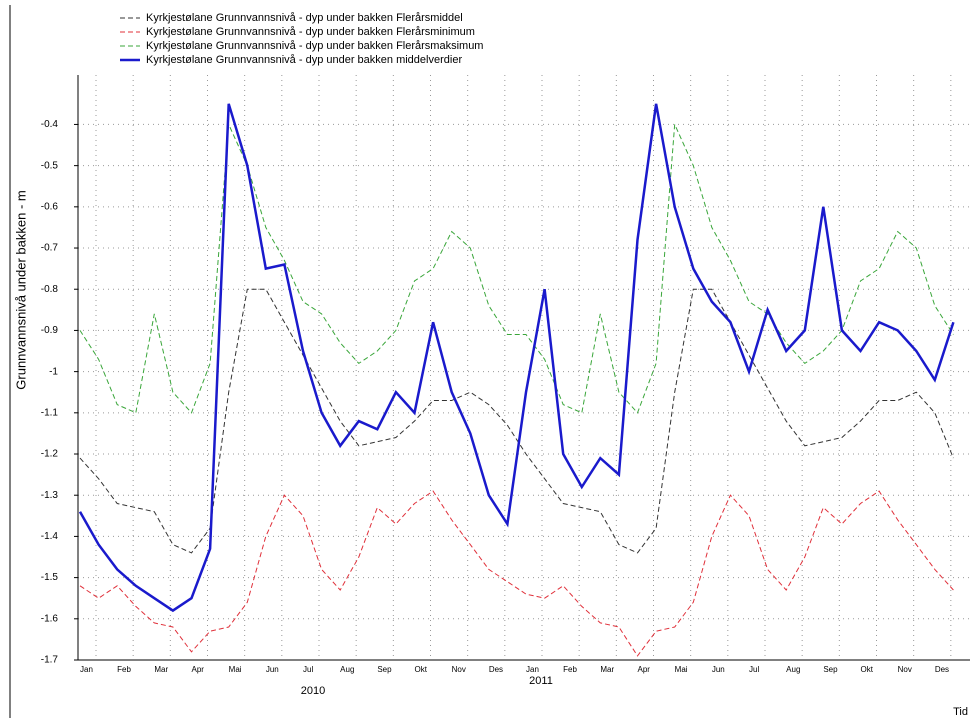 Image resolution: width=979 pixels, height=722 pixels. What do you see at coordinates (50, 454) in the screenshot?
I see `y-tick-label: -1.2` at bounding box center [50, 454].